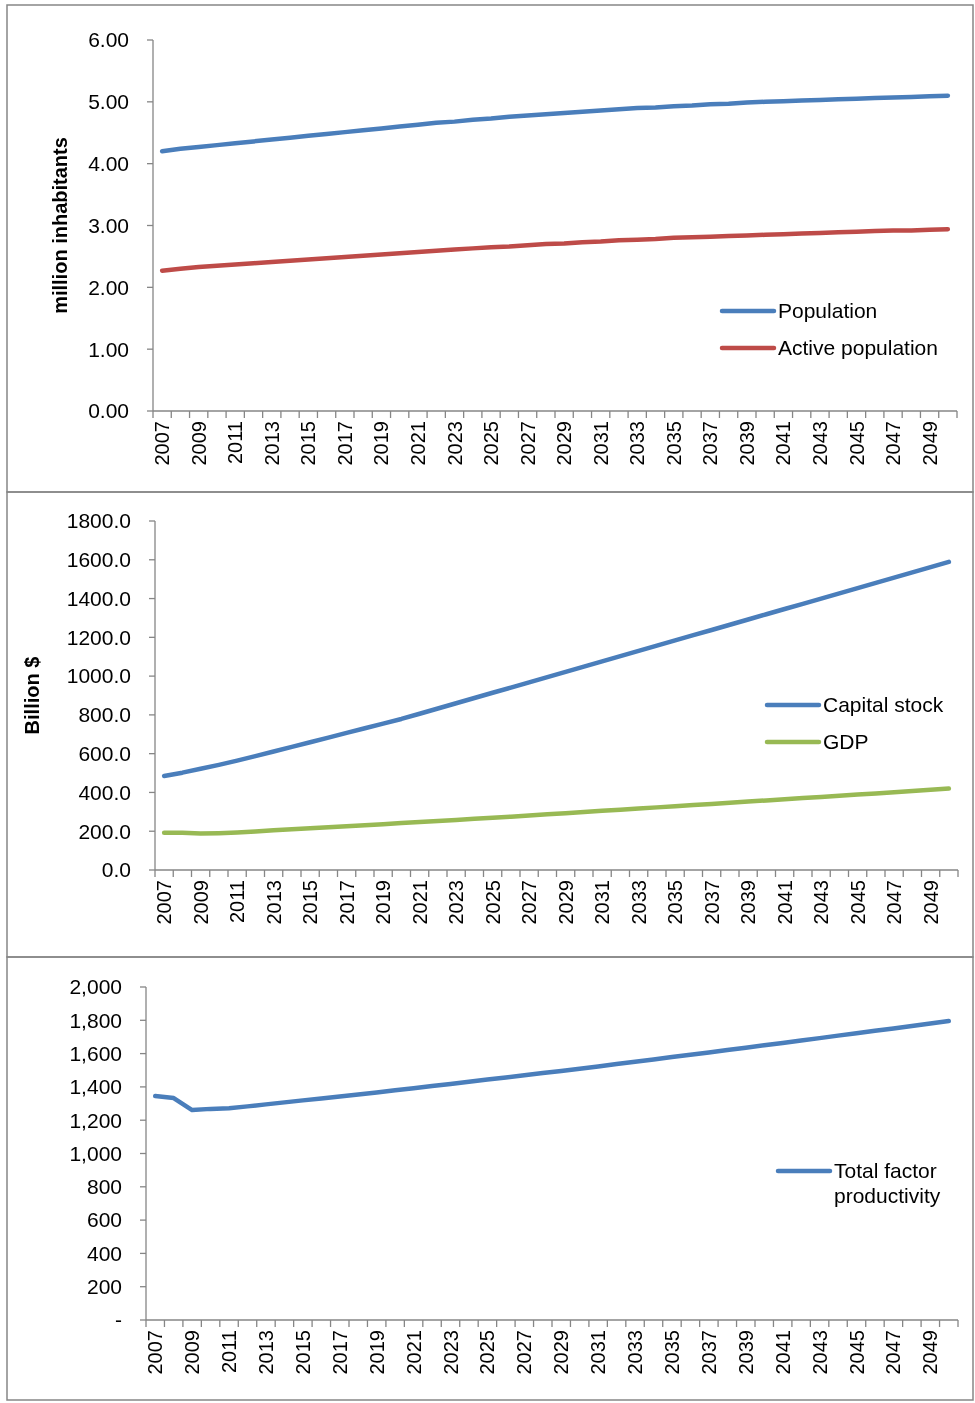  What do you see at coordinates (104, 1220) in the screenshot?
I see `y-tick-label: 600` at bounding box center [104, 1220].